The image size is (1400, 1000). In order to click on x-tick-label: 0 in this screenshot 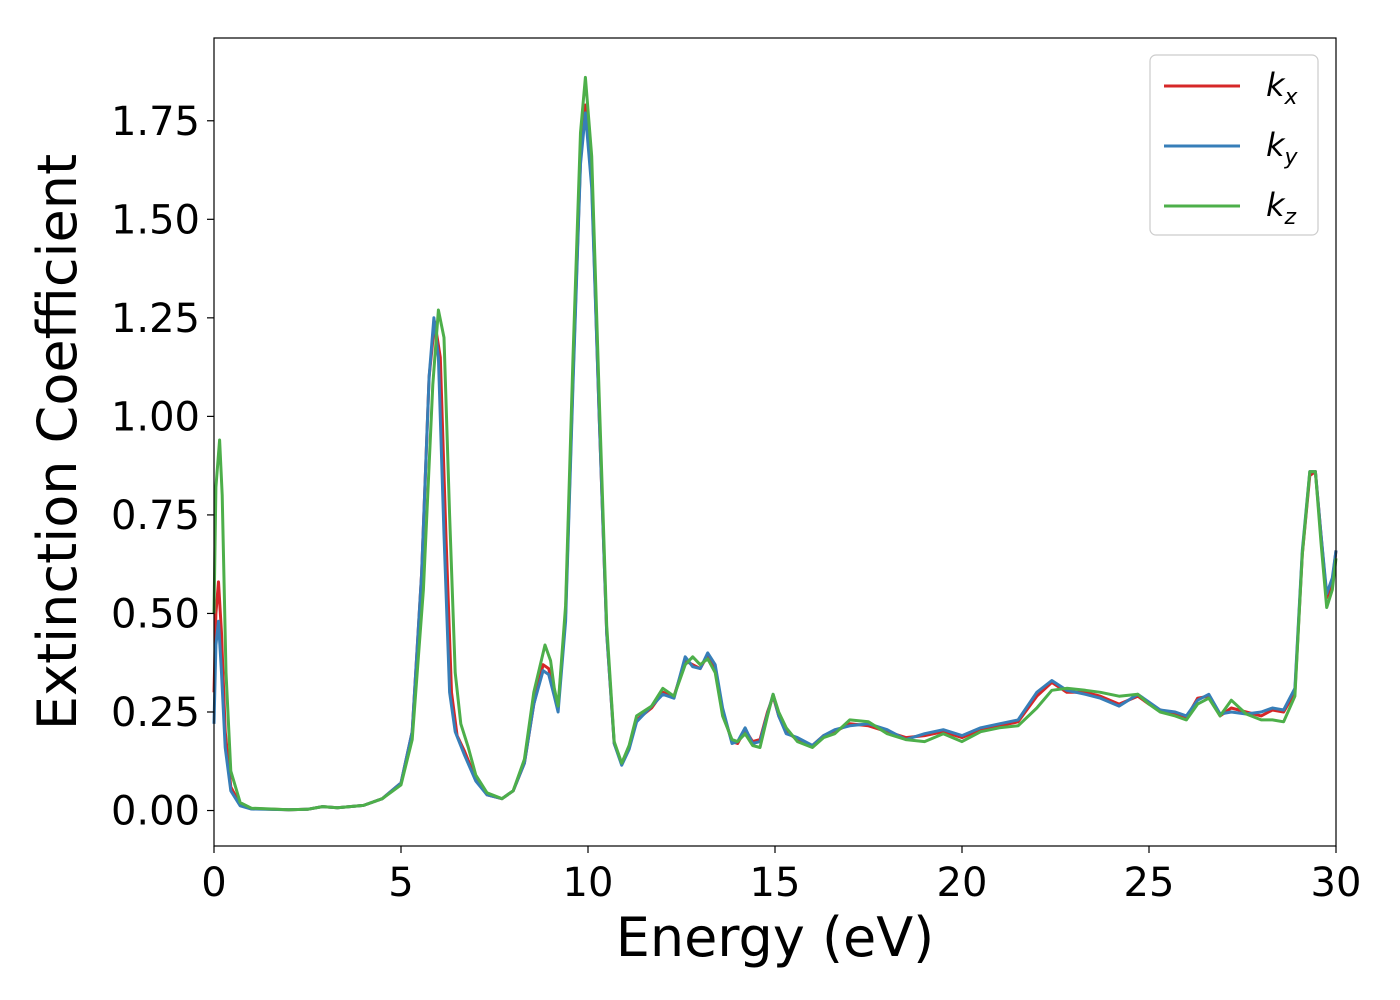, I will do `click(213, 883)`.